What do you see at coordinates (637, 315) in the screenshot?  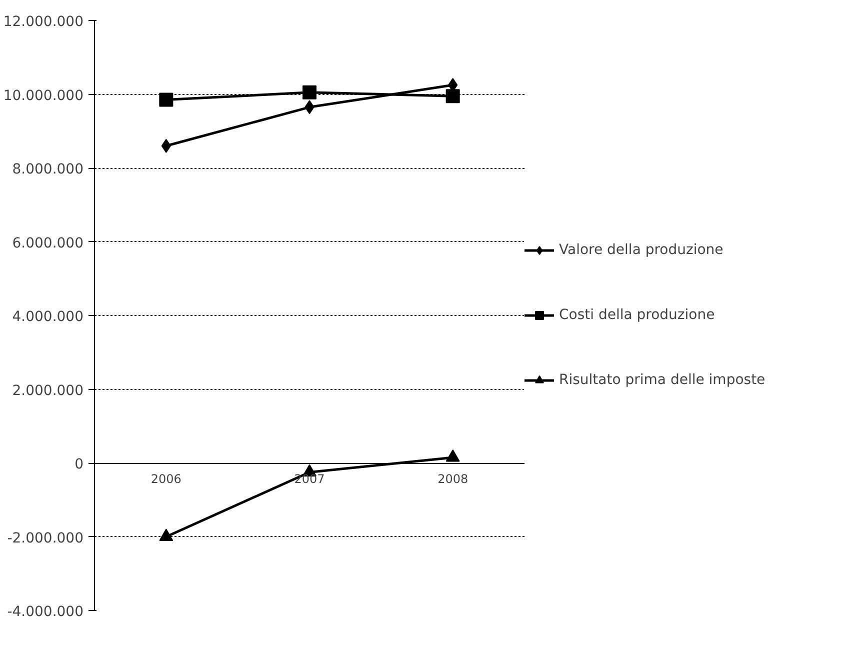 I see `legend-label: Costi della produzione` at bounding box center [637, 315].